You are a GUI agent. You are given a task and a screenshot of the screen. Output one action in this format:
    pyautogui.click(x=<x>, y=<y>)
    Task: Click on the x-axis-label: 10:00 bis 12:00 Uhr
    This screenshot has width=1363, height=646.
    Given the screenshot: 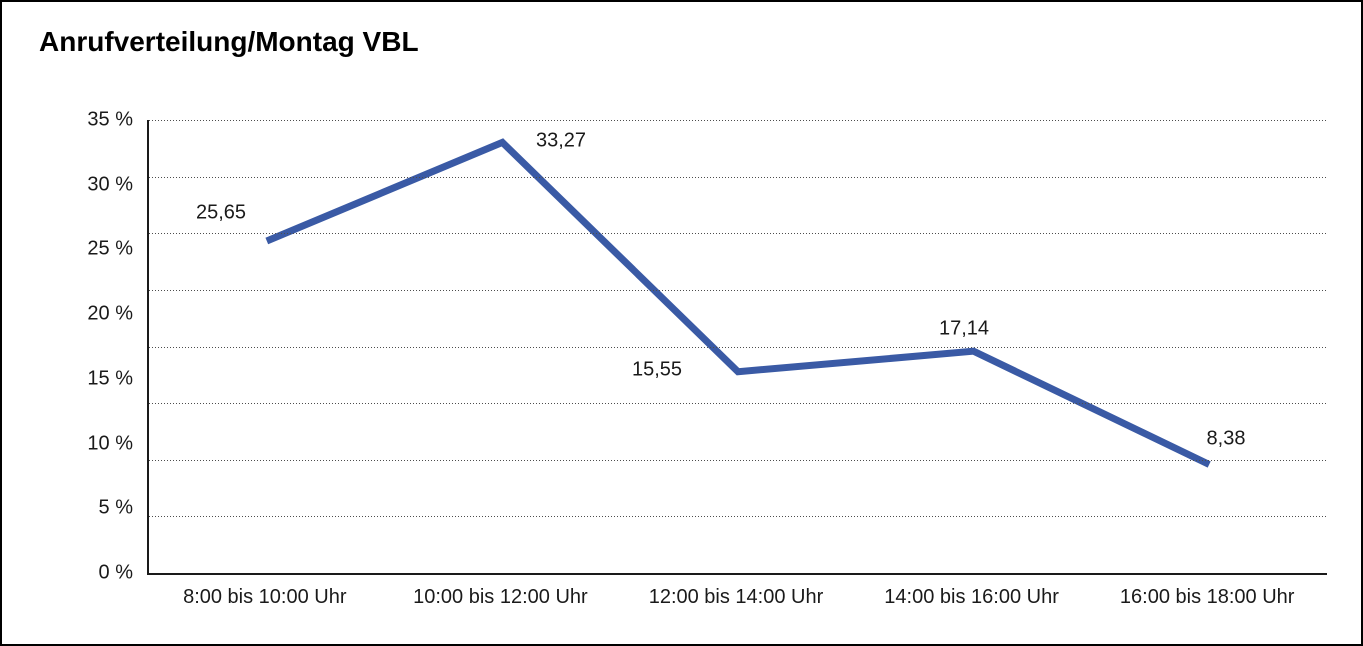 What is the action you would take?
    pyautogui.click(x=500, y=597)
    